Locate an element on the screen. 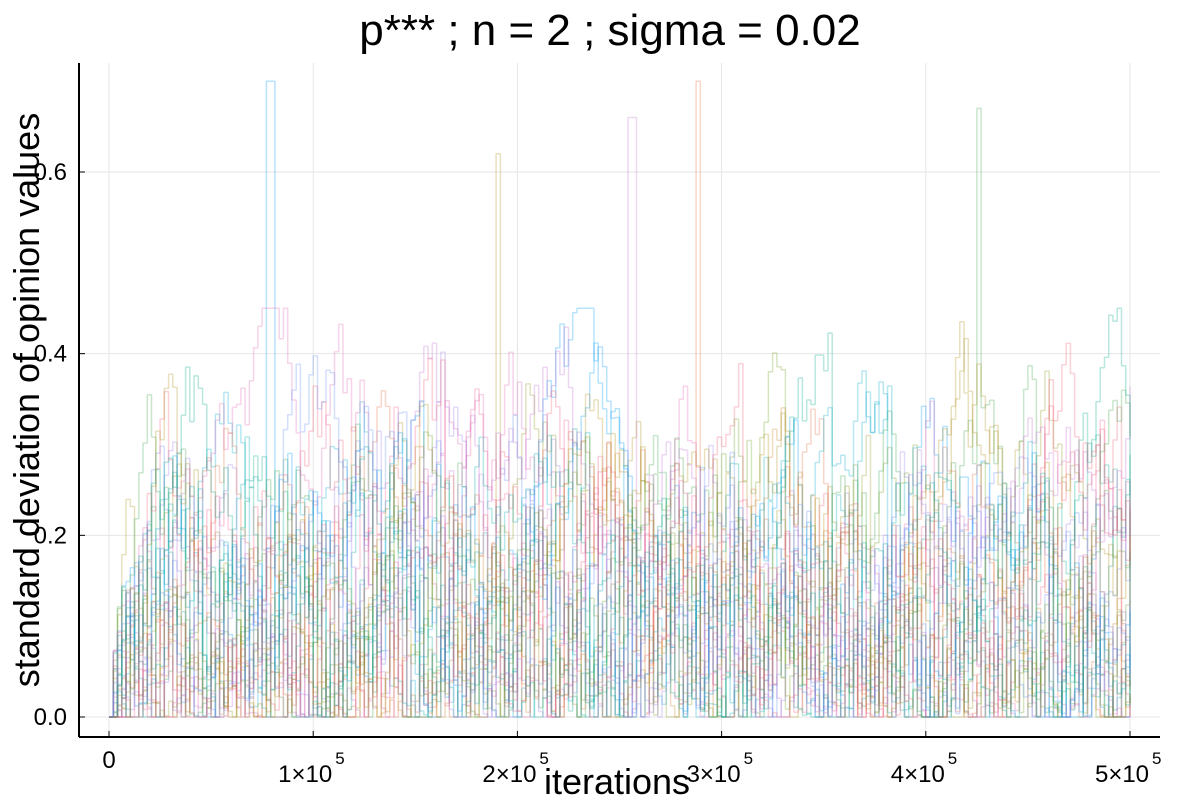 This screenshot has height=800, width=1200. x-tick-label: 5×10 is located at coordinates (1122, 774).